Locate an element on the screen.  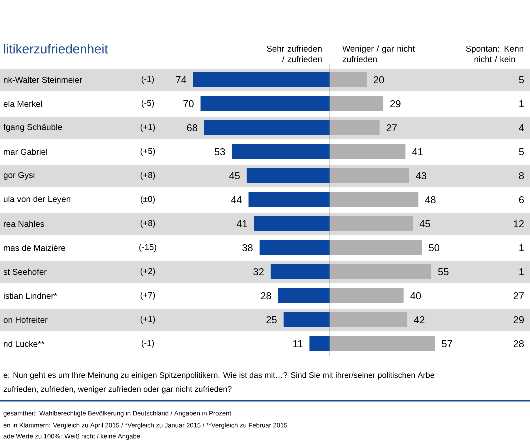
y-tick-label: rea Nahles is located at coordinates (24, 224).